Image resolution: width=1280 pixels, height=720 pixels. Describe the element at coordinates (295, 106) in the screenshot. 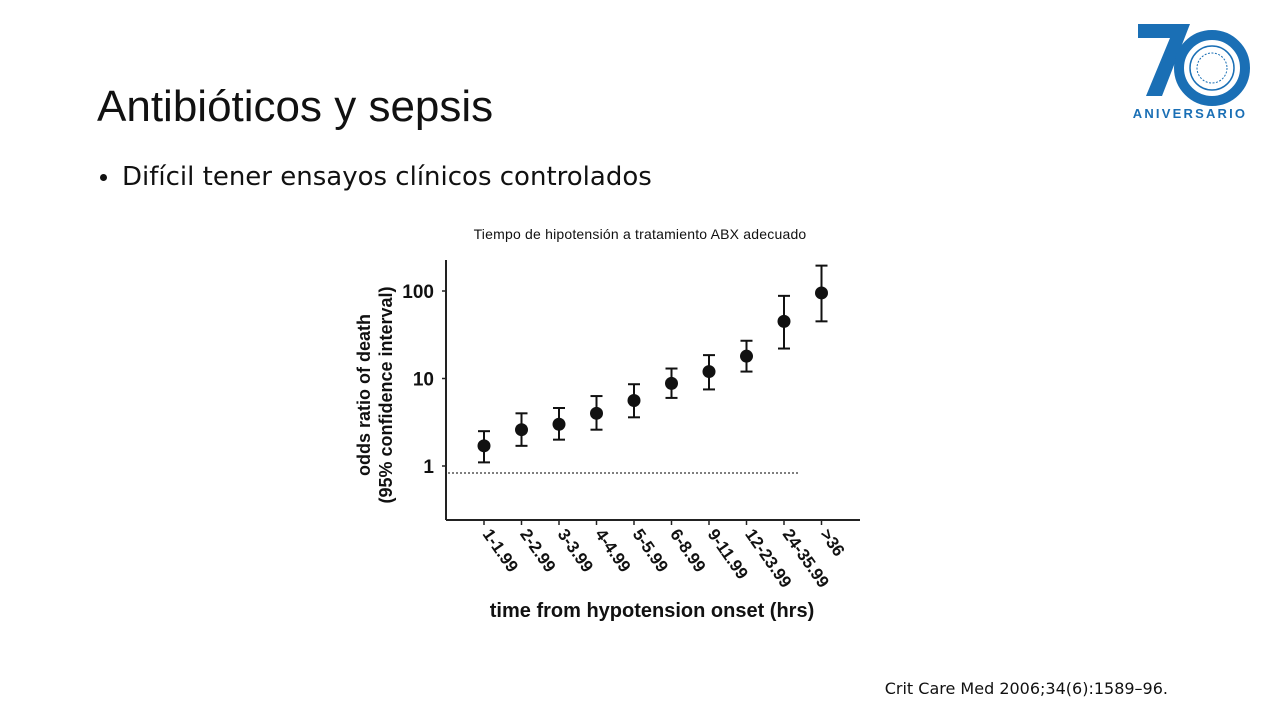

I see `slide-title: Antibióticos y sepsis` at that location.